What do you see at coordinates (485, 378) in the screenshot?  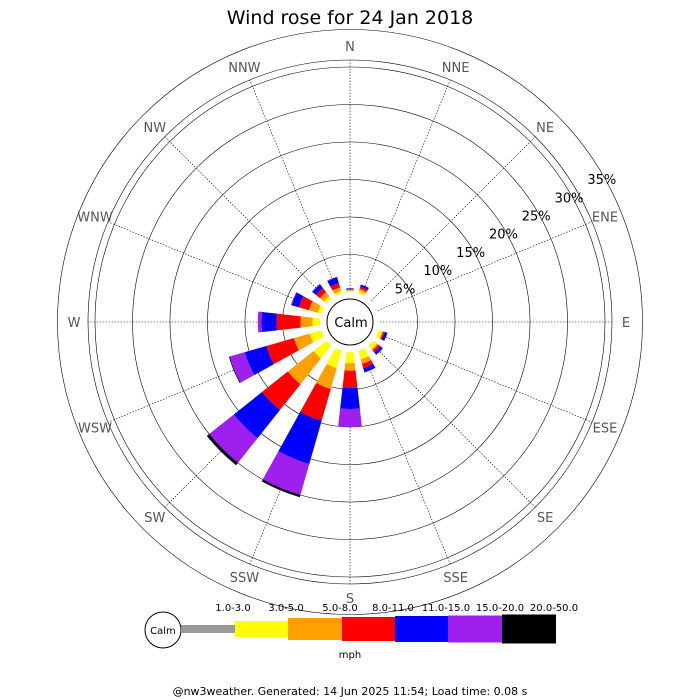 I see `spoke-ese` at bounding box center [485, 378].